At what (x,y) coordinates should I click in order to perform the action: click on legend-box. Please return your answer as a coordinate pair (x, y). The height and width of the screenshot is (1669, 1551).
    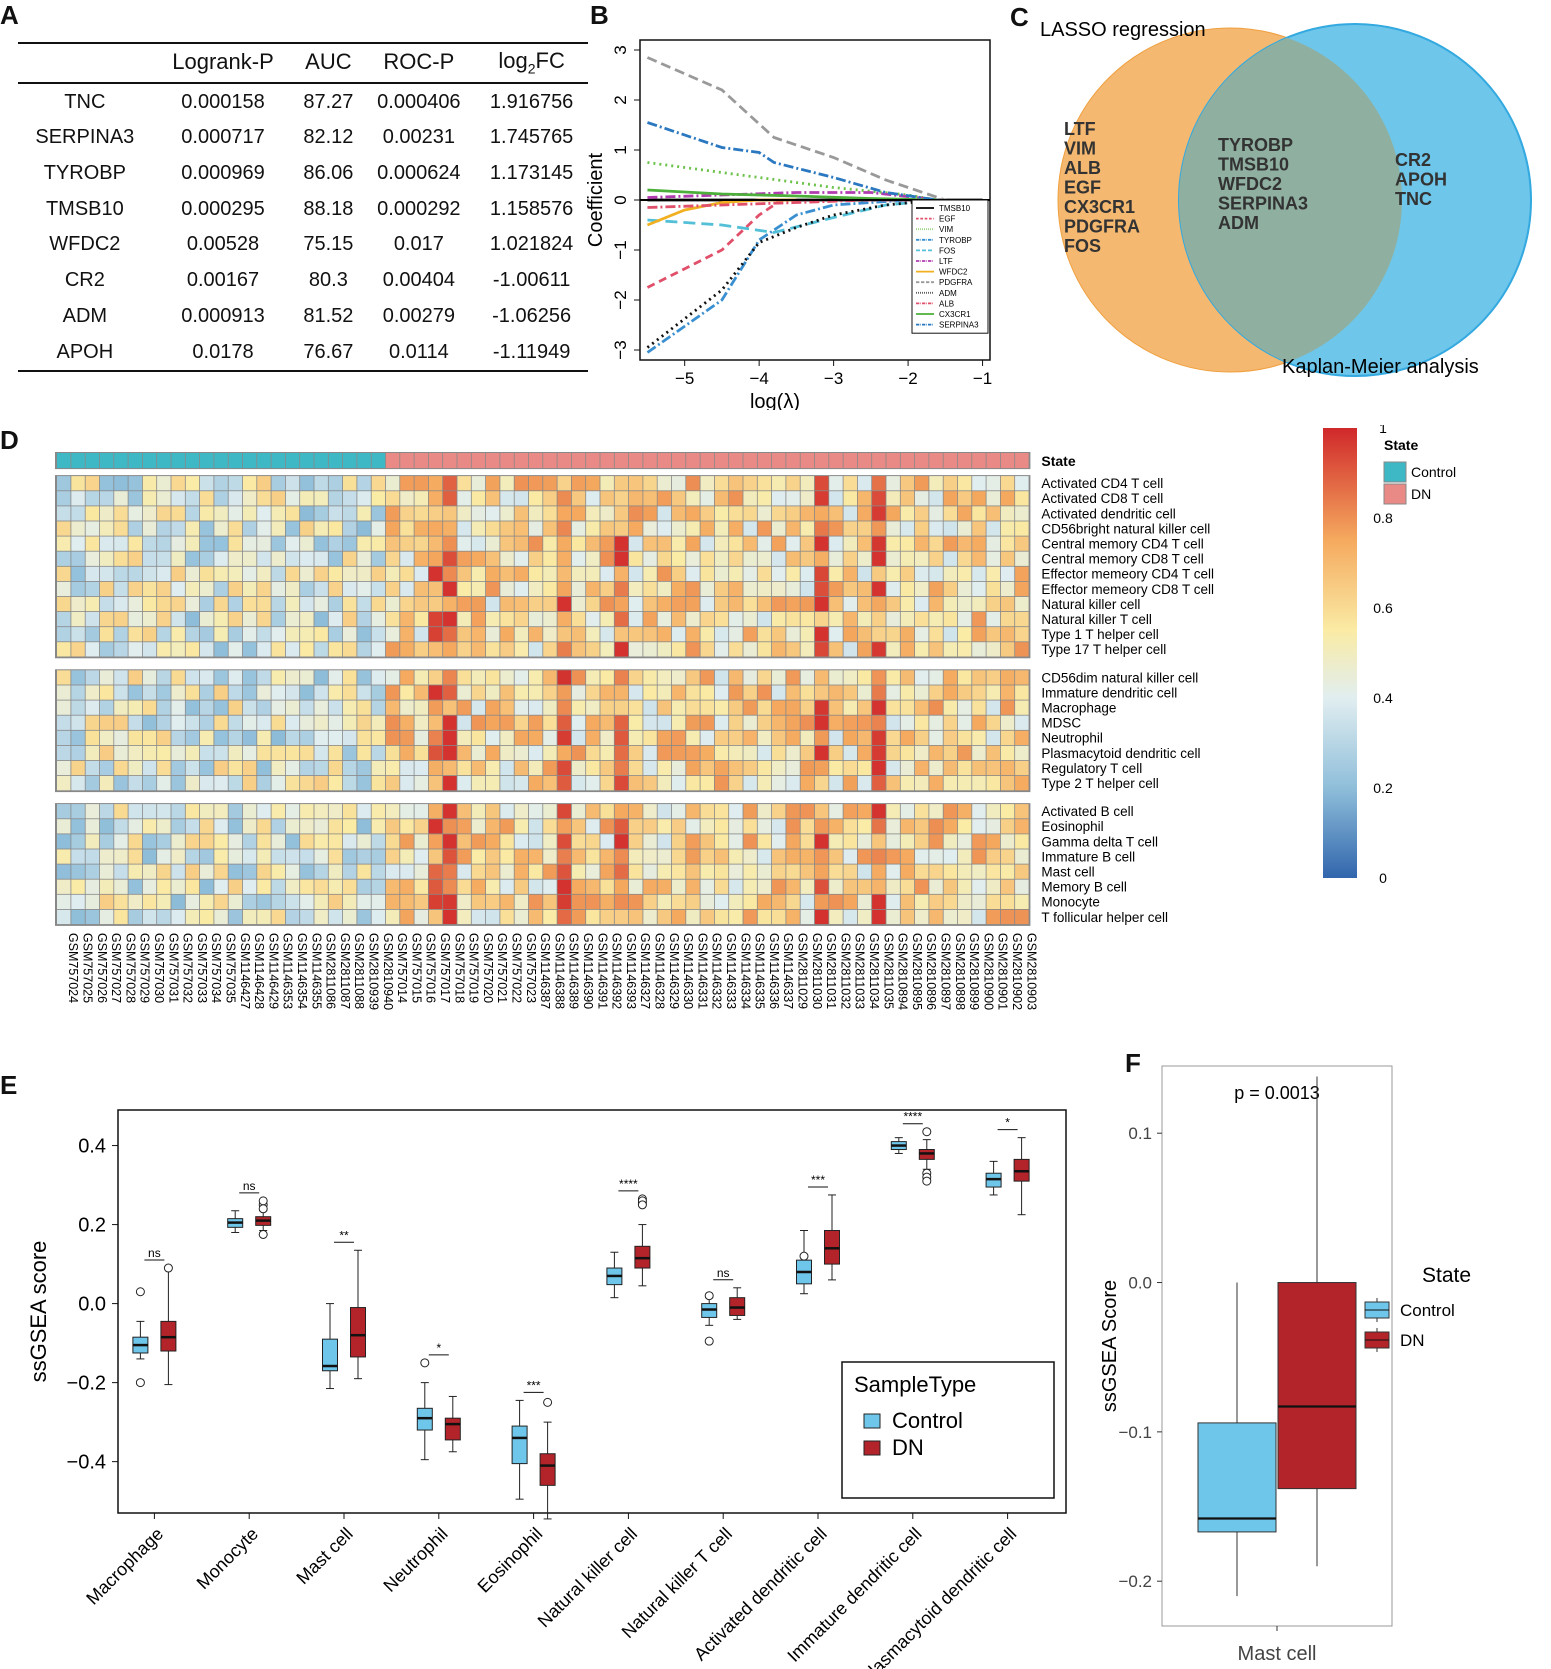
    Looking at the image, I should click on (948, 1430).